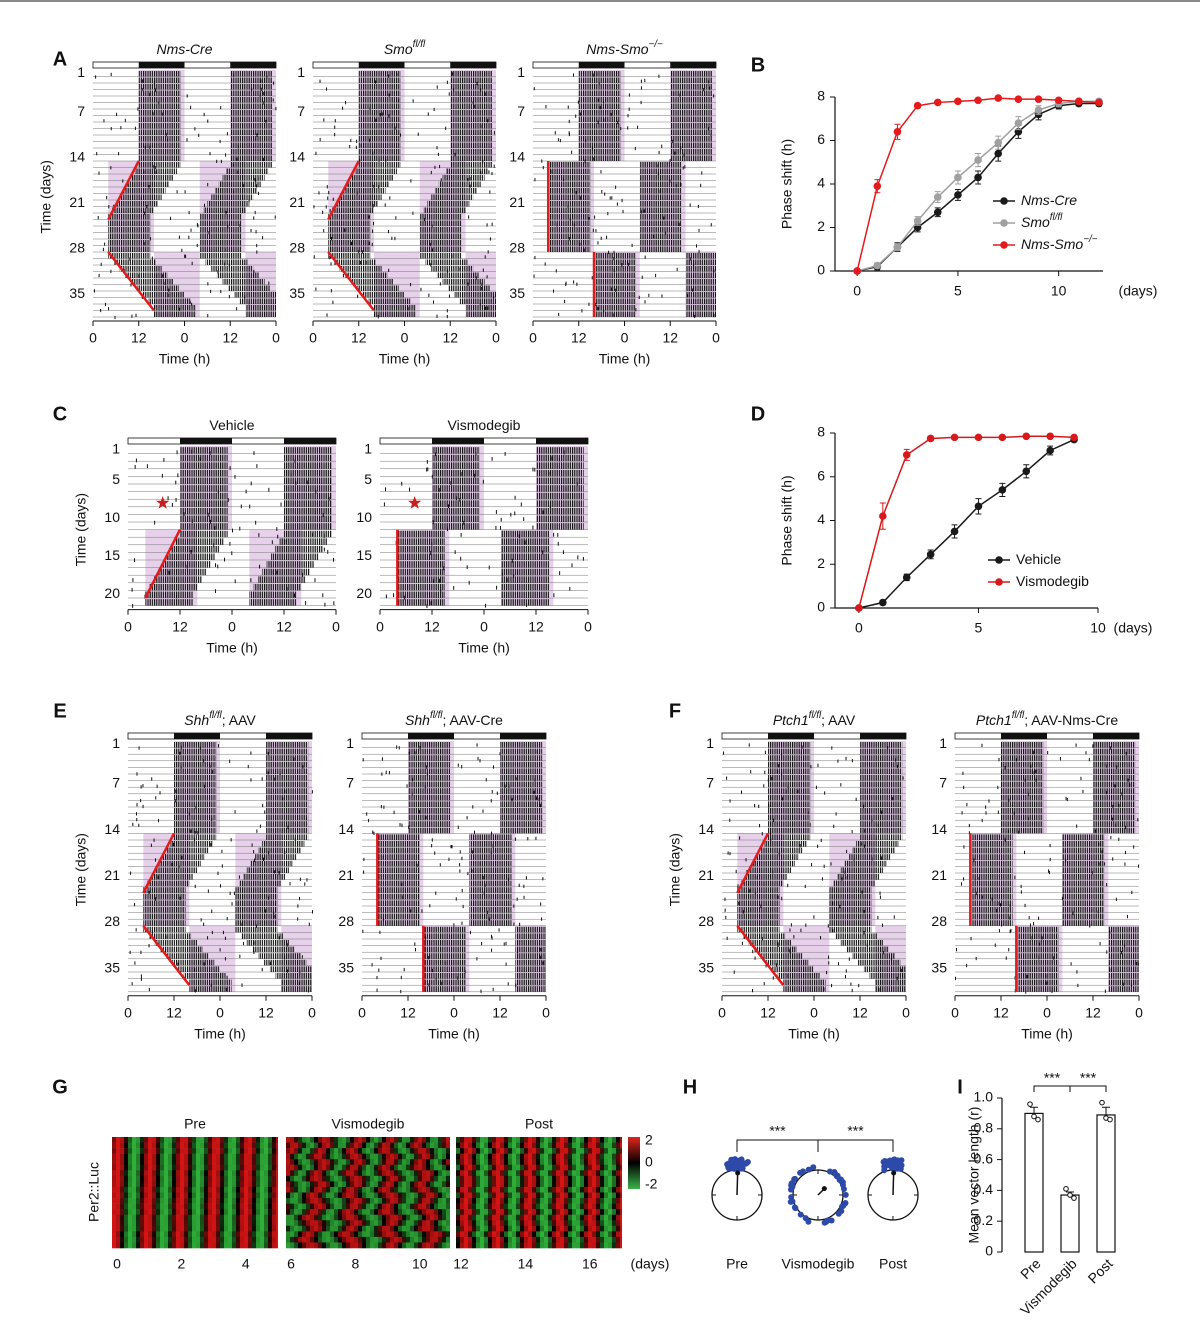 This screenshot has width=1200, height=1331. What do you see at coordinates (1047, 719) in the screenshot?
I see `plot-title: Ptch1fl/fl; AAV-Nms-Cre` at bounding box center [1047, 719].